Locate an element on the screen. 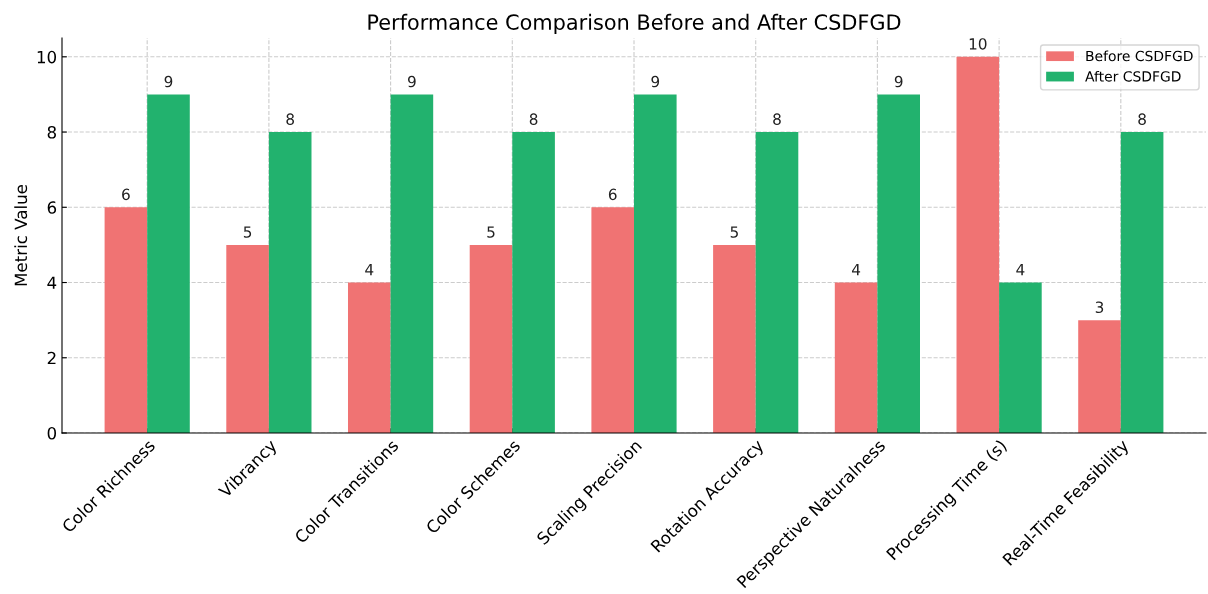  y-axis-title: Metric Value is located at coordinates (21, 235).